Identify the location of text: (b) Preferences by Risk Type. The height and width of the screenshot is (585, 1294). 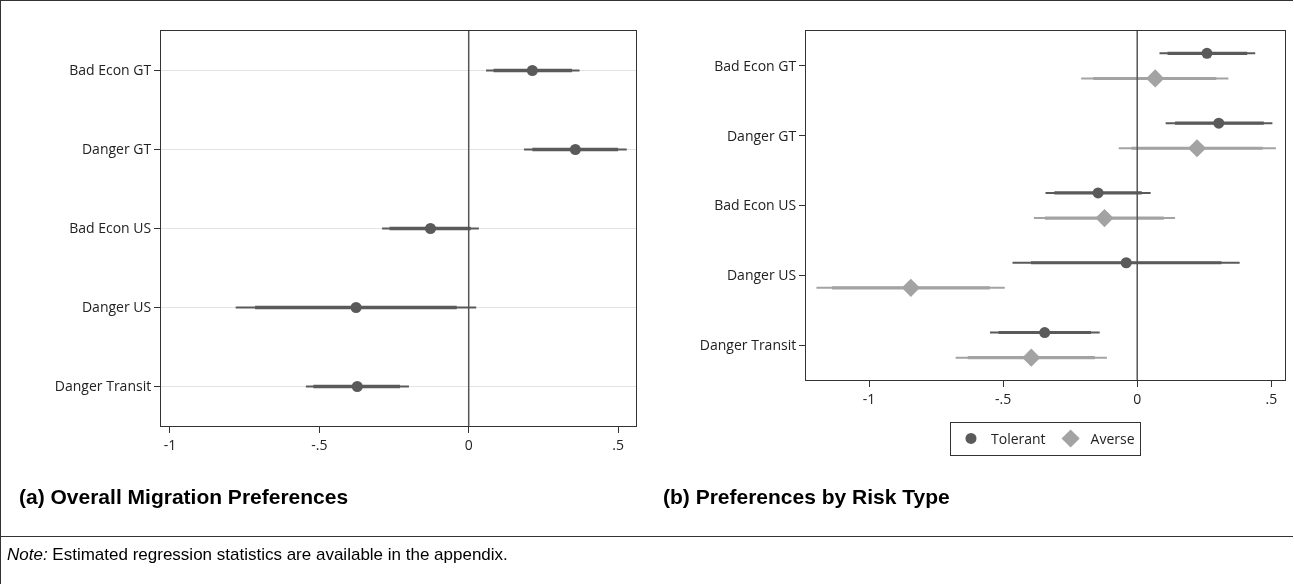
(806, 497).